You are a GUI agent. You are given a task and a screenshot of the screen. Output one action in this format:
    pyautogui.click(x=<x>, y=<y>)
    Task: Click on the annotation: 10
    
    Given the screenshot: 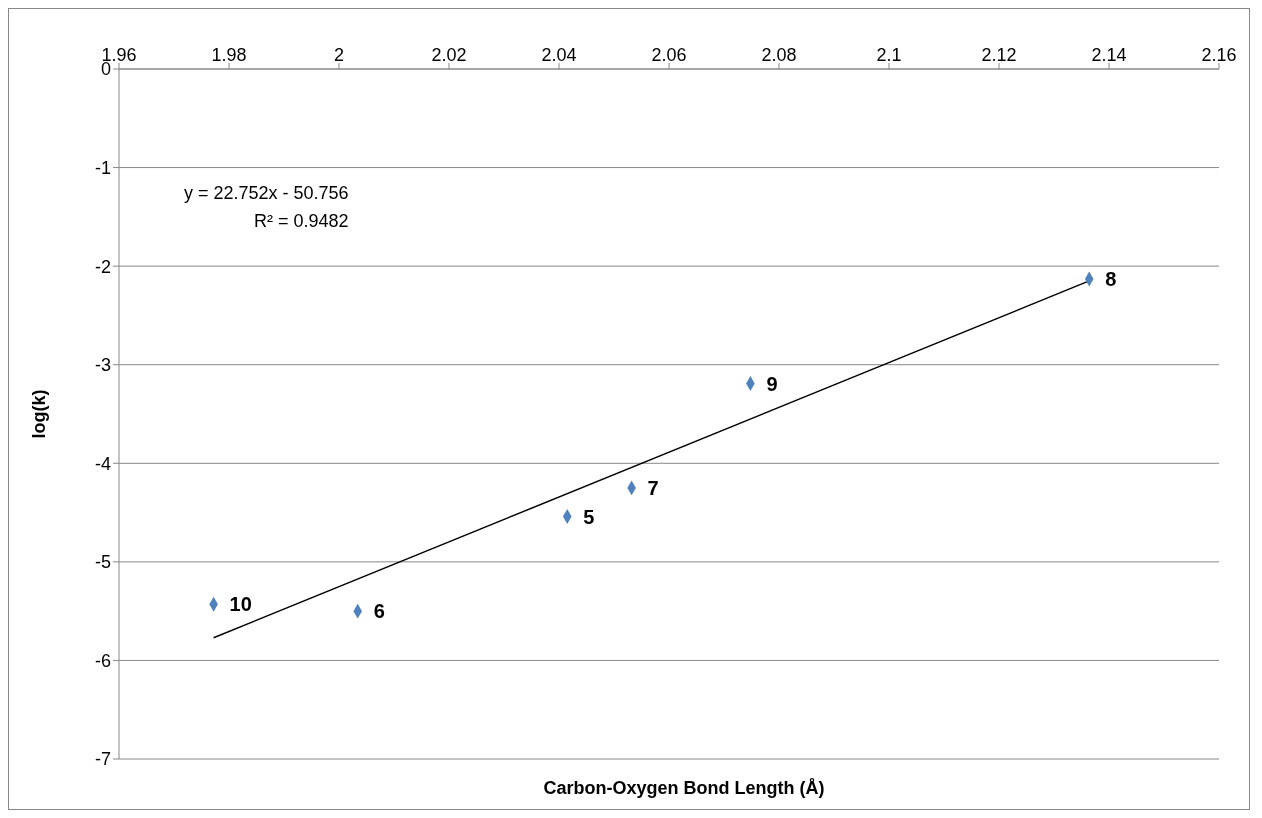 What is the action you would take?
    pyautogui.click(x=240, y=604)
    